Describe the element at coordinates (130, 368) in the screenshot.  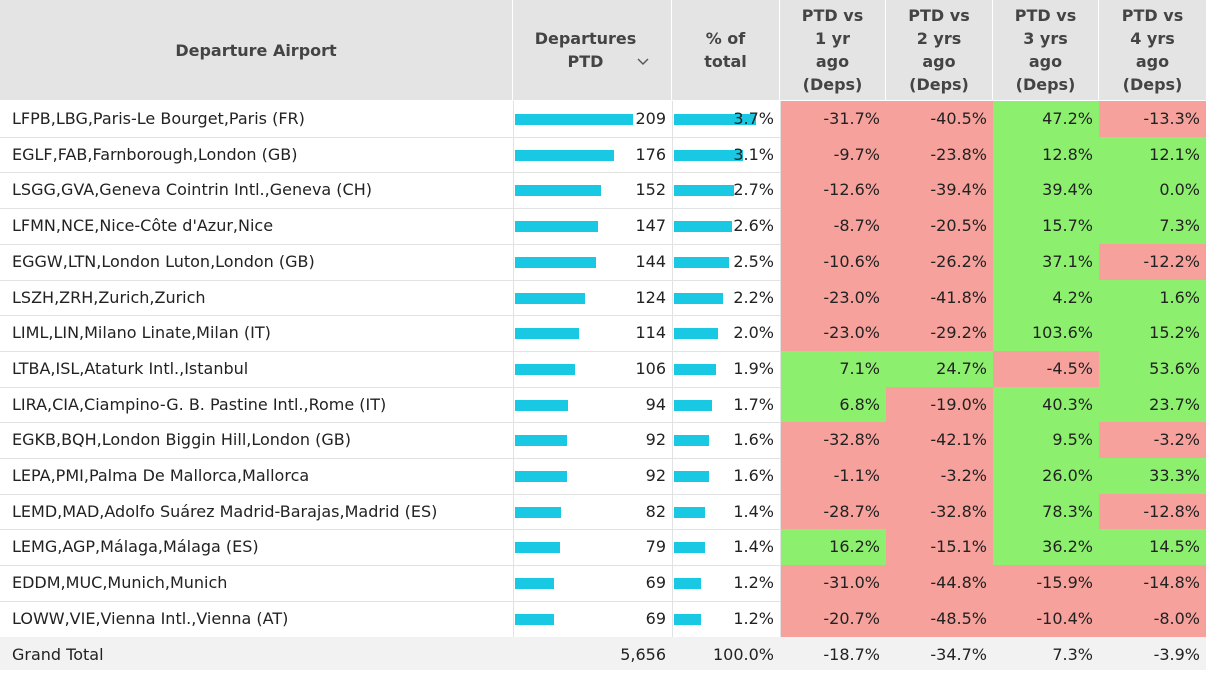
I see `airport-name: LTBA,ISL,Ataturk Intl.,Istanbul` at that location.